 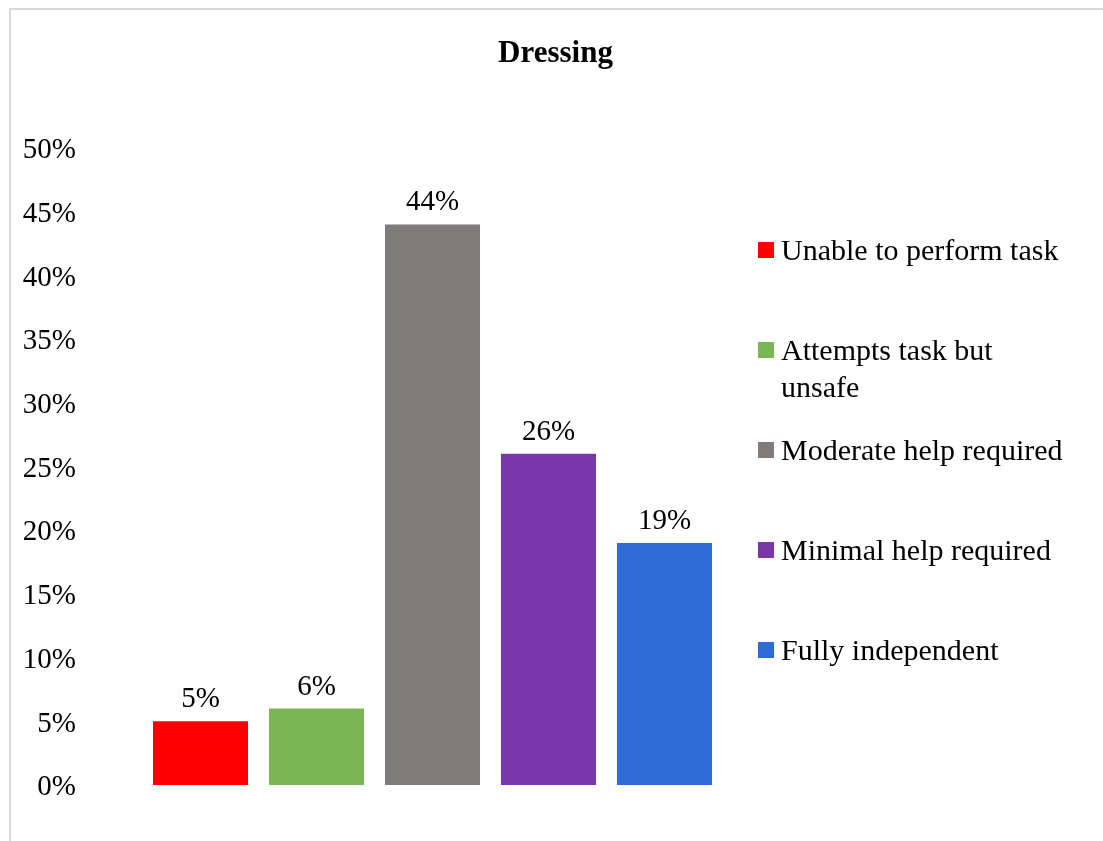 I want to click on y-tick-label: 40%, so click(x=49, y=275).